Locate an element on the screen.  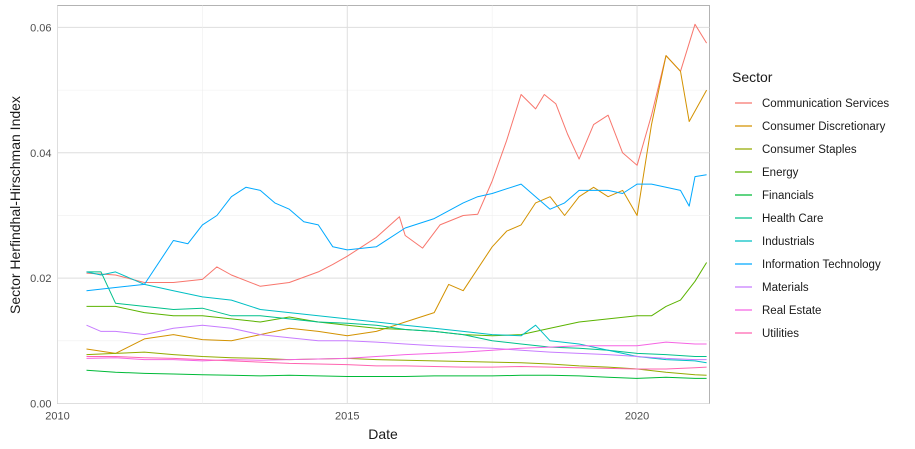
legend-title: Sector is located at coordinates (752, 77).